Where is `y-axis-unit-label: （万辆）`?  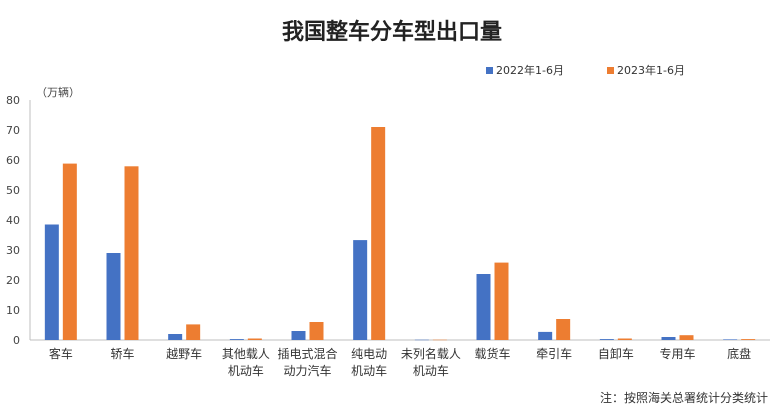 y-axis-unit-label: （万辆） is located at coordinates (58, 92).